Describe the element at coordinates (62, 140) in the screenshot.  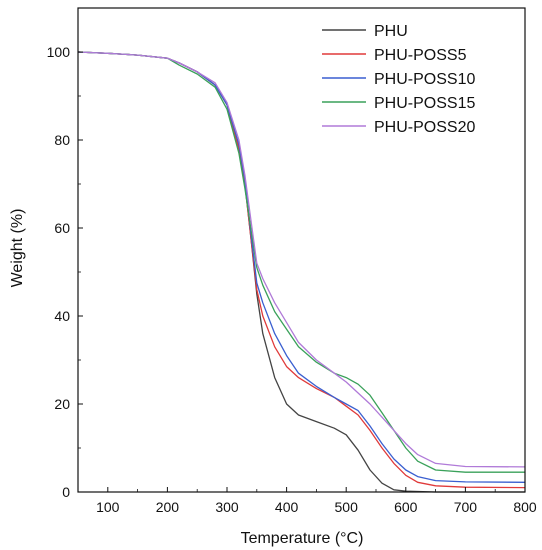
I see `y-tick-label: 80` at that location.